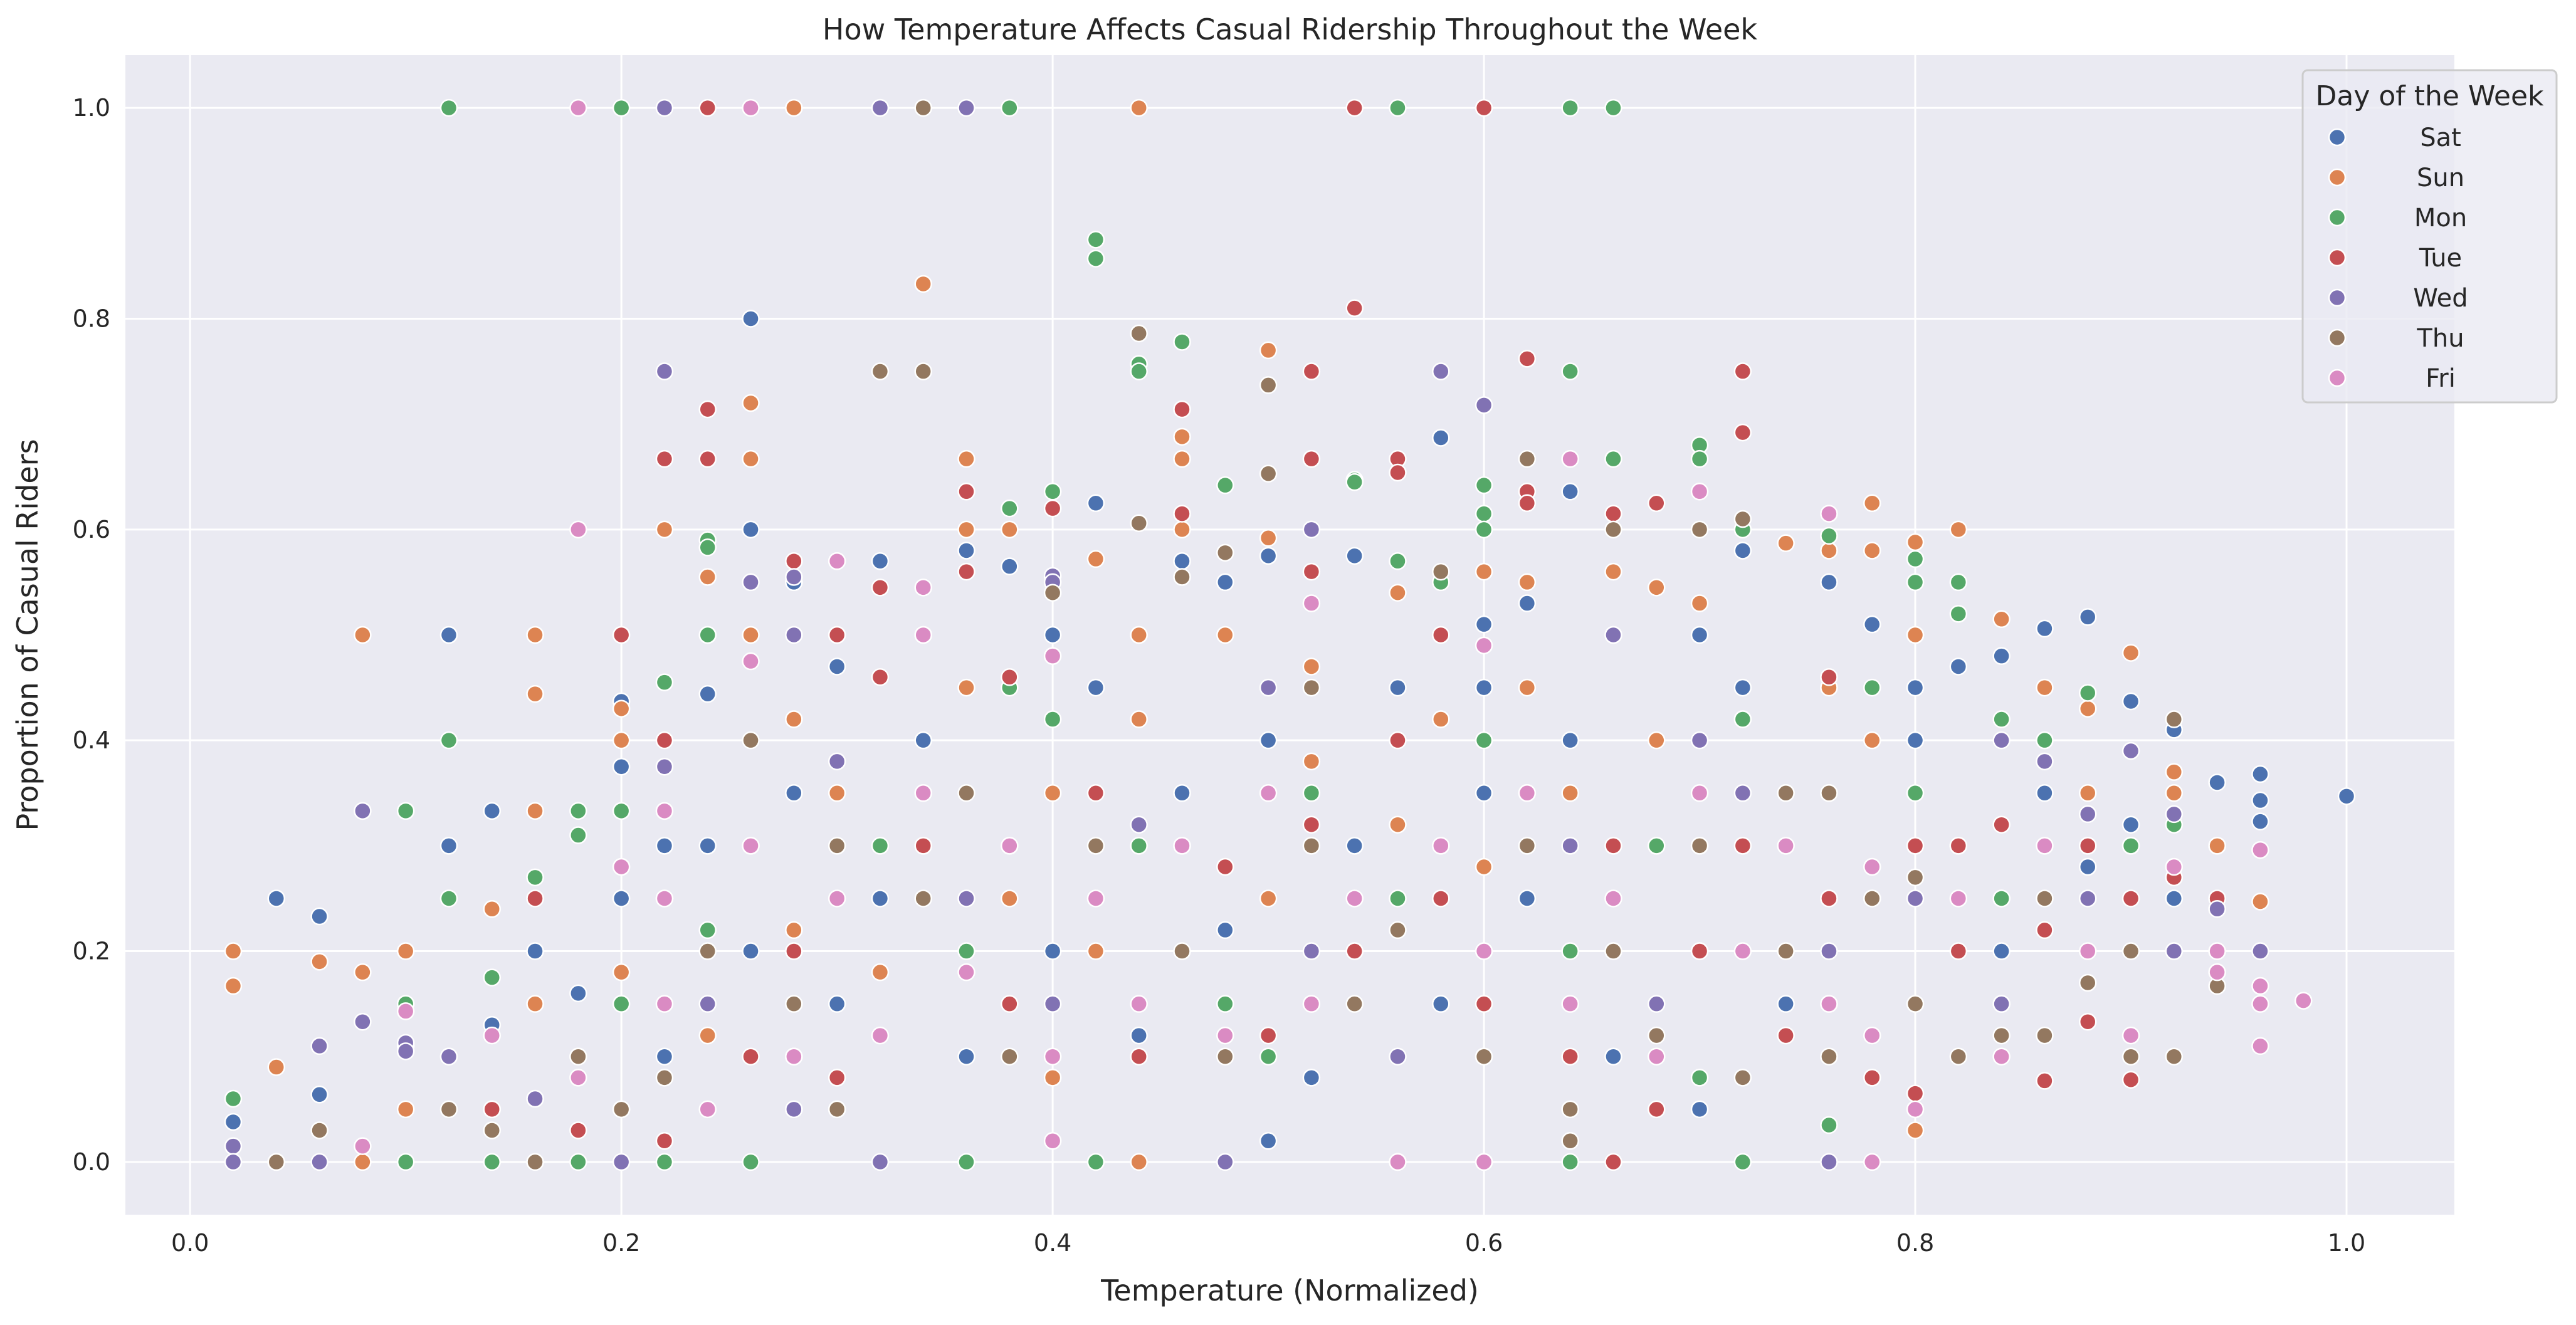 The height and width of the screenshot is (1325, 2576). What do you see at coordinates (2440, 338) in the screenshot?
I see `legend-label: Thu` at bounding box center [2440, 338].